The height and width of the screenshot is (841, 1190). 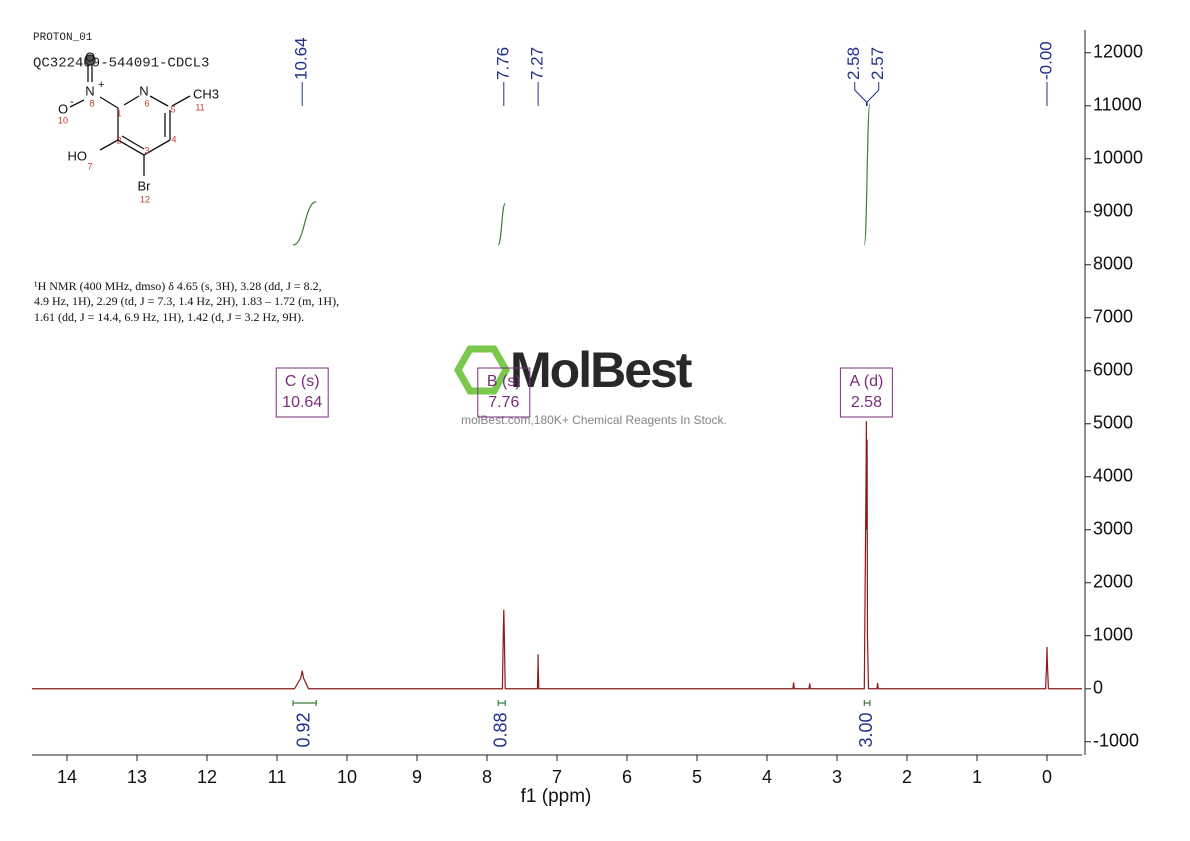 What do you see at coordinates (1113, 476) in the screenshot?
I see `y-tick-label: 4000` at bounding box center [1113, 476].